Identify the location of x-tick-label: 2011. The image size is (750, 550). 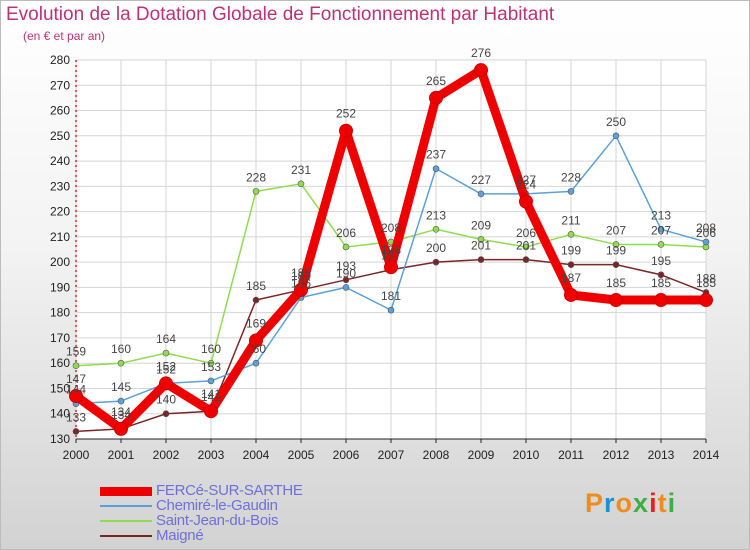
(571, 455).